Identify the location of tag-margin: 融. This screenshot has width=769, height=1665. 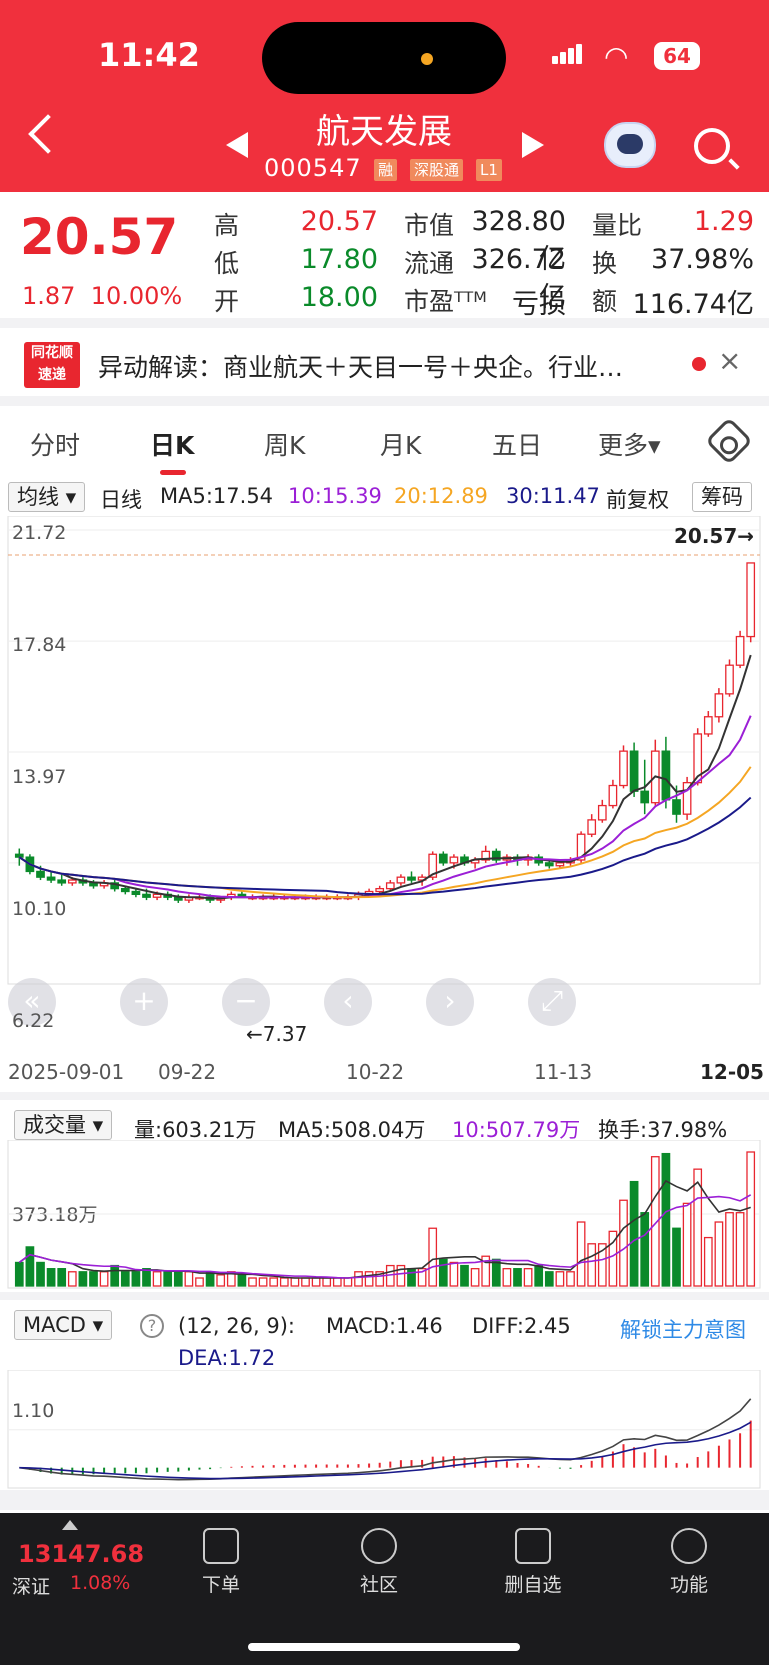
(386, 170).